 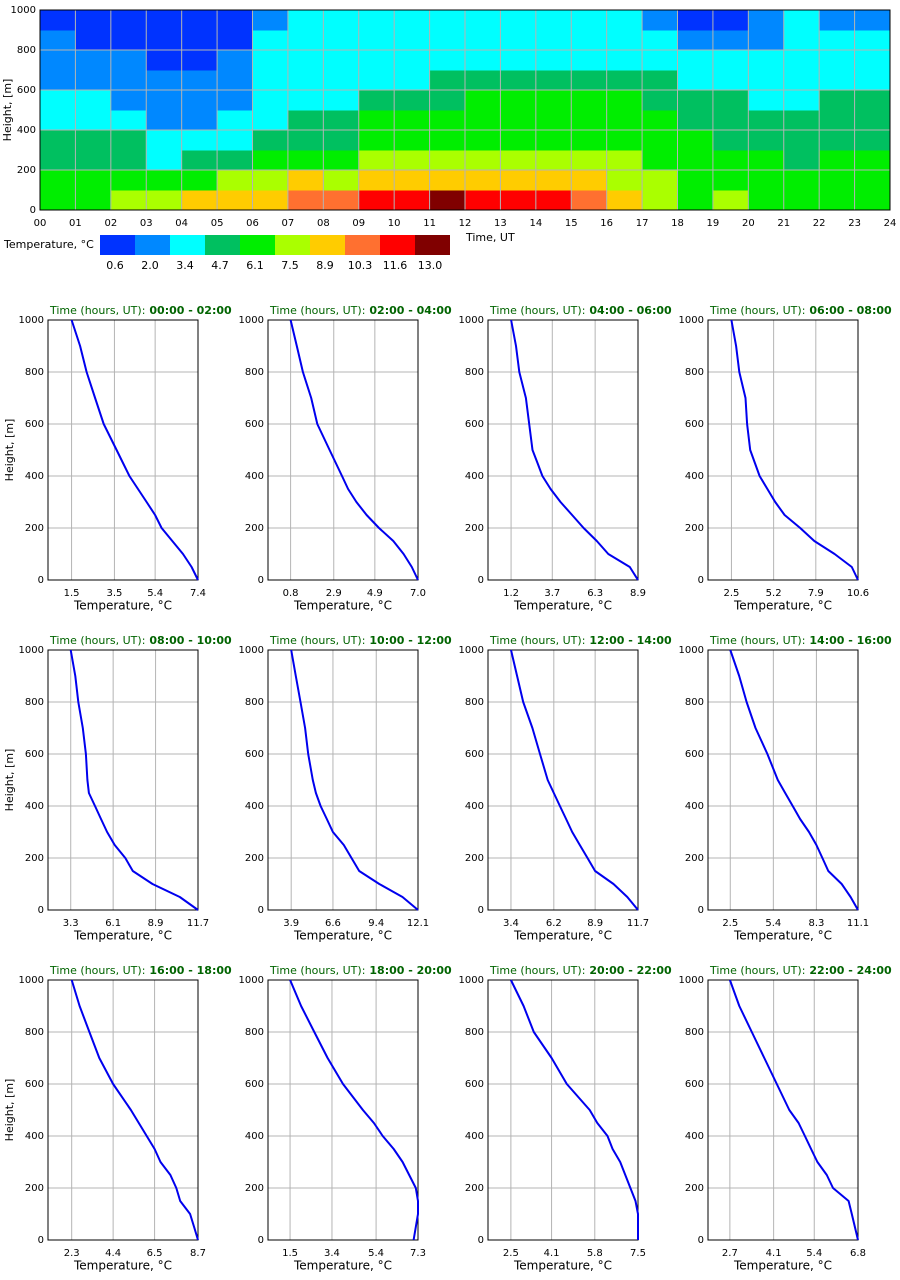 I want to click on title-period: 18:00 - 20:00, so click(x=410, y=970).